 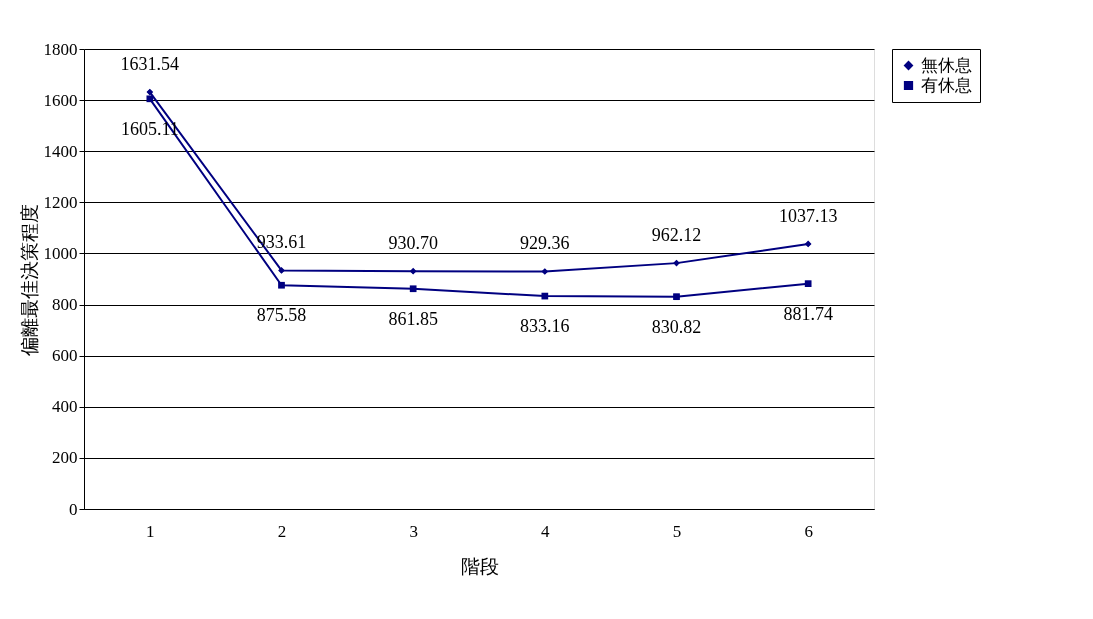 What do you see at coordinates (73, 509) in the screenshot?
I see `y-tick-label: 0` at bounding box center [73, 509].